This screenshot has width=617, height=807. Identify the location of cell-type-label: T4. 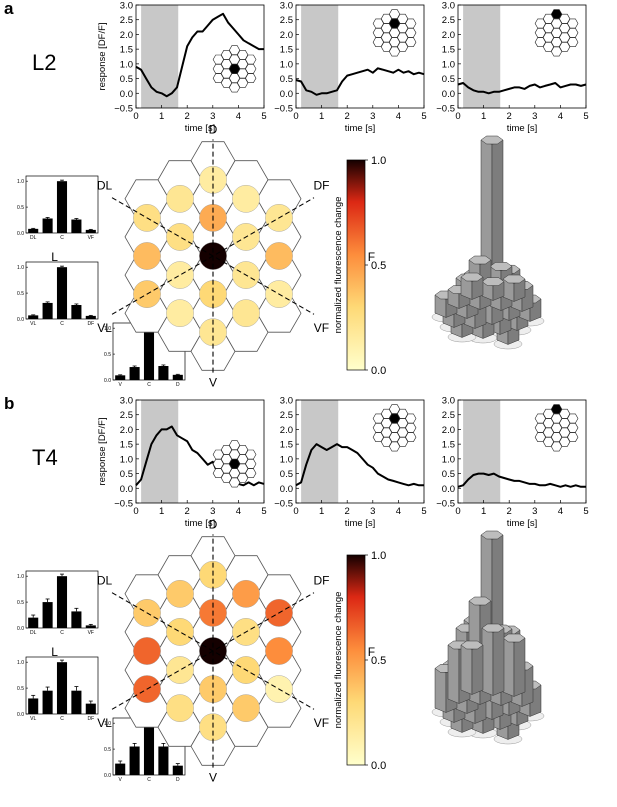
(45, 457).